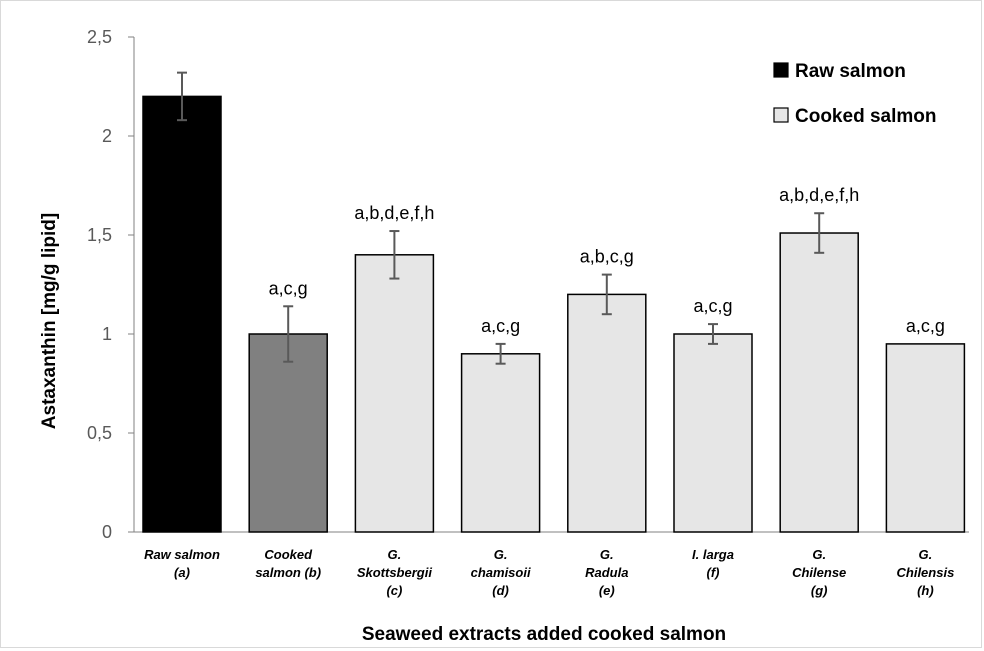 The width and height of the screenshot is (984, 651). Describe the element at coordinates (854, 94) in the screenshot. I see `legend: Raw salmon Cooked salmon` at that location.